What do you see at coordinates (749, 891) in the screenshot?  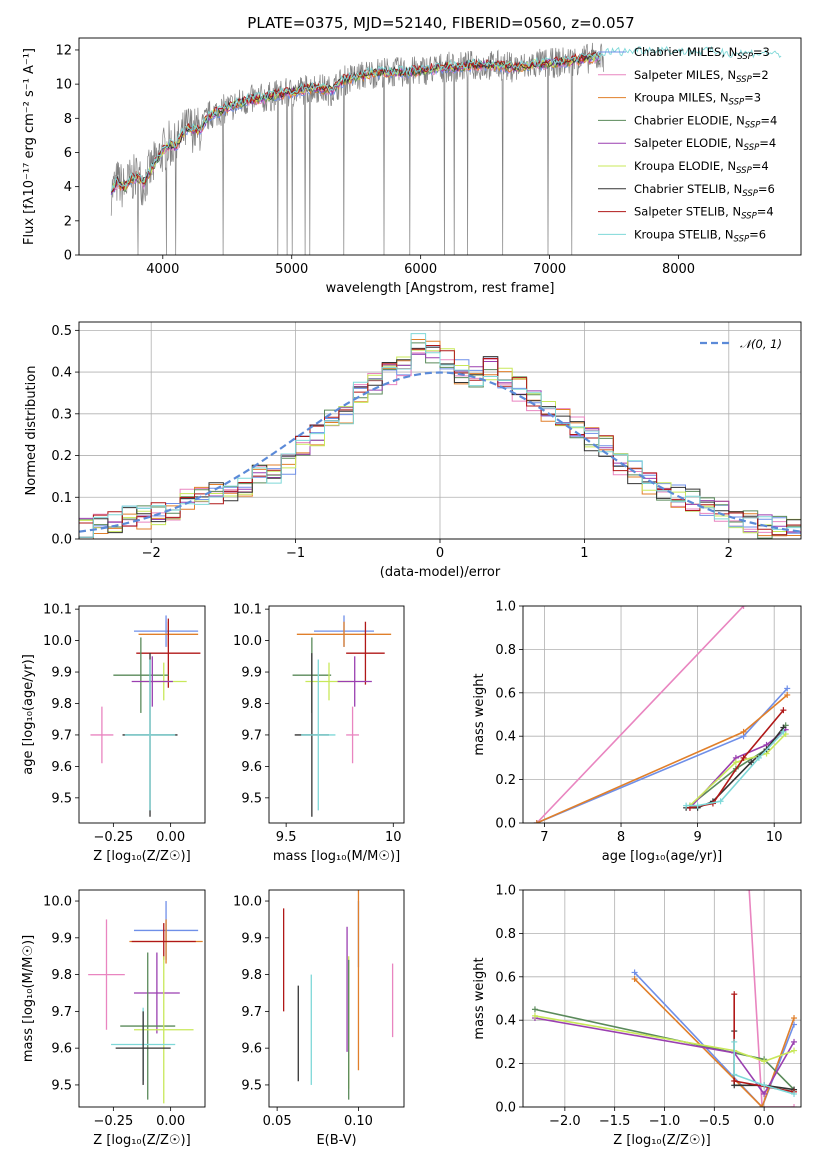 I see `weight-point-salpeter_miles` at bounding box center [749, 891].